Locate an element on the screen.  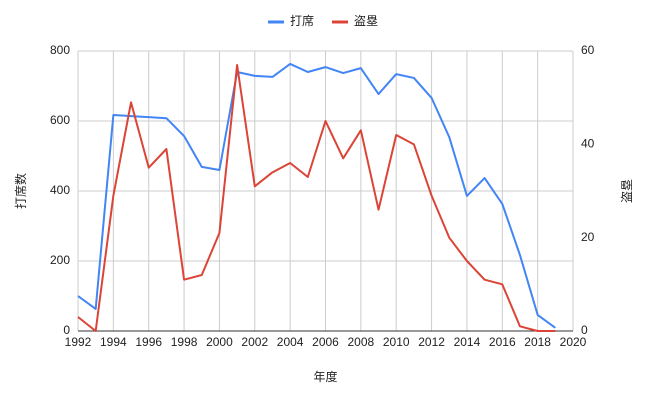
y-tick-label: 800 is located at coordinates (60, 50).